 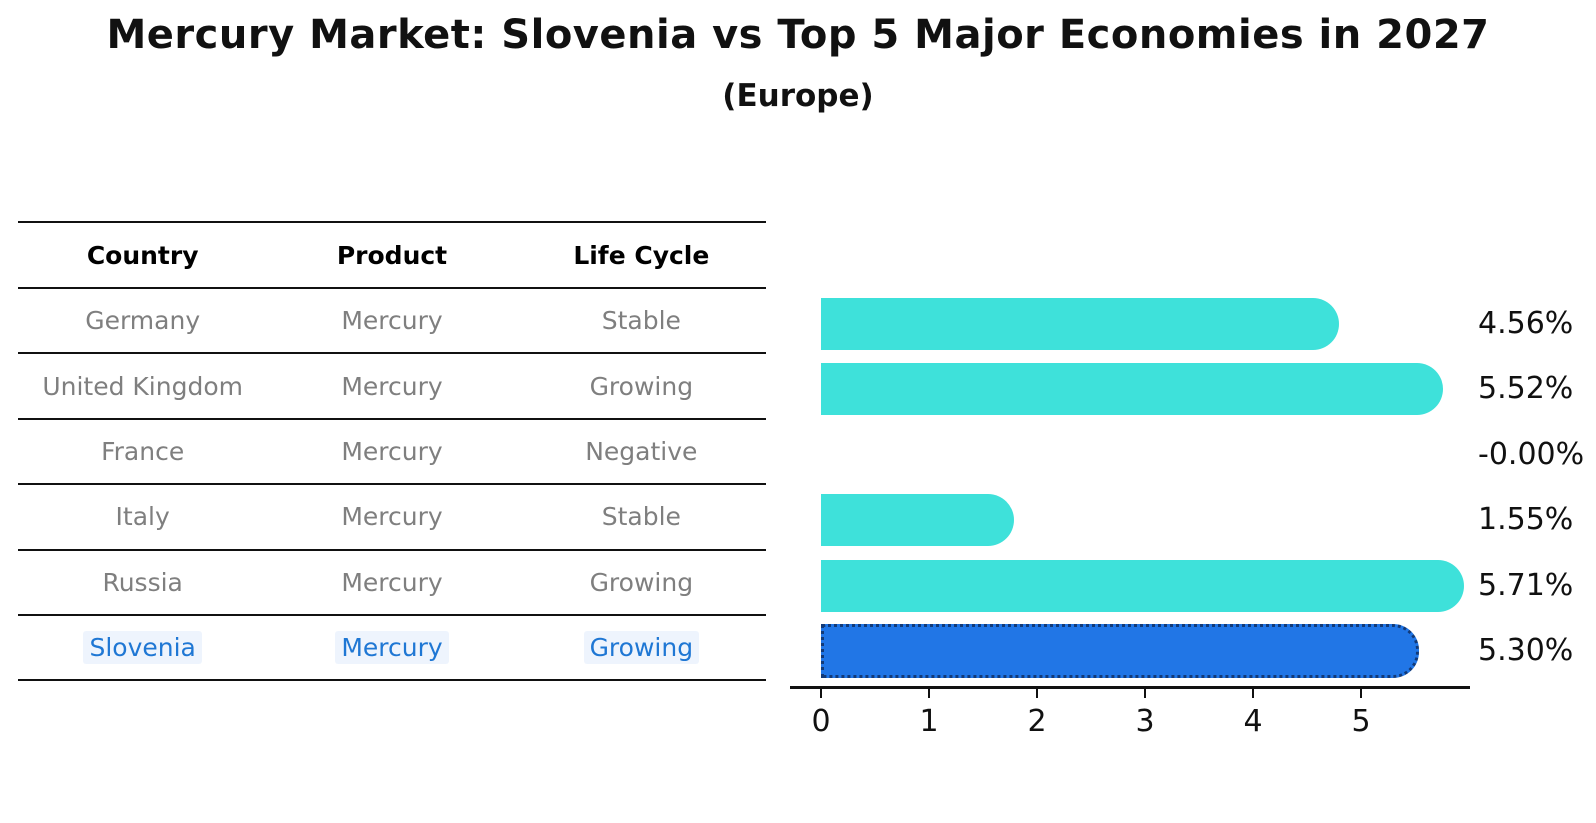 What do you see at coordinates (798, 96) in the screenshot?
I see `chart-subtitle: (Europe)` at bounding box center [798, 96].